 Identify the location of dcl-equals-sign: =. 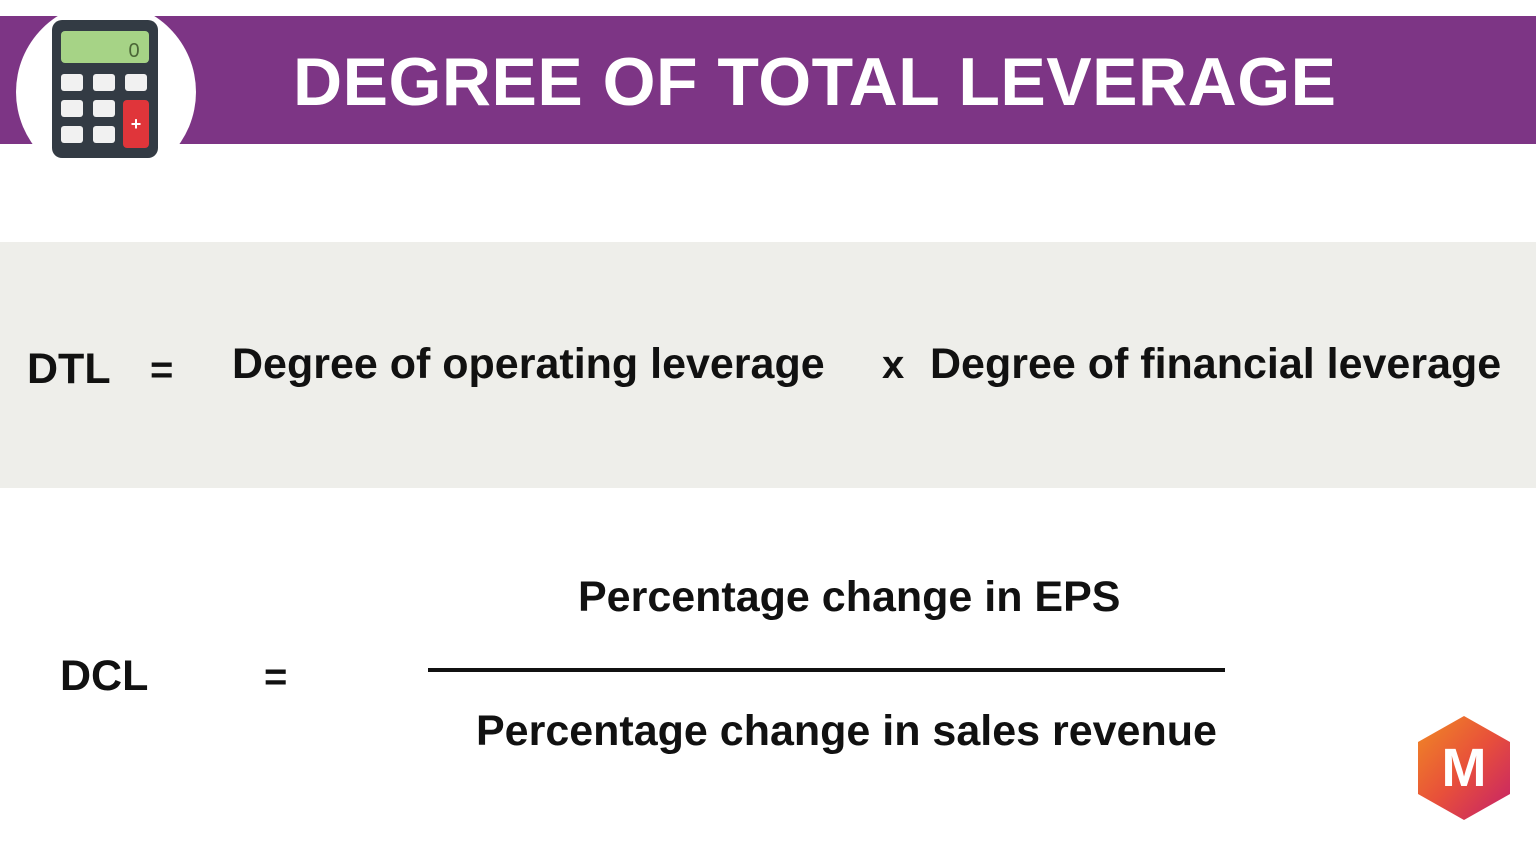
(276, 677).